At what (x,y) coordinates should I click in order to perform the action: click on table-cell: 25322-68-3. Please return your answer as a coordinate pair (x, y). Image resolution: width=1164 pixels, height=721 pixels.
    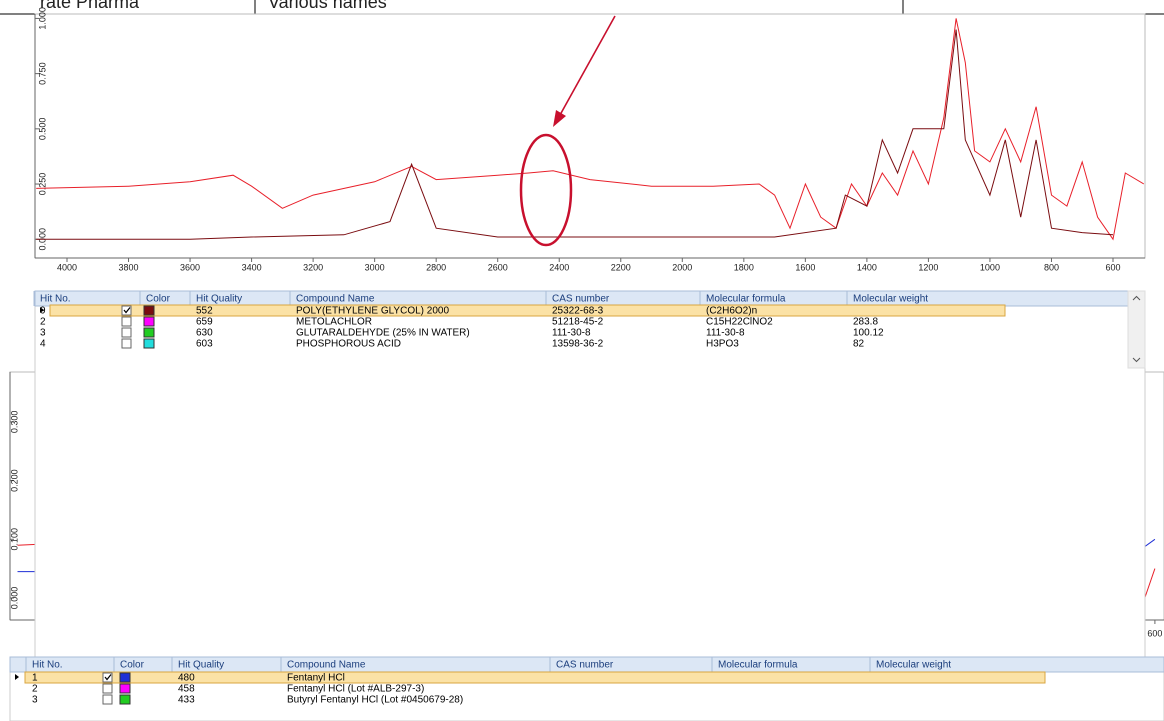
    Looking at the image, I should click on (578, 311).